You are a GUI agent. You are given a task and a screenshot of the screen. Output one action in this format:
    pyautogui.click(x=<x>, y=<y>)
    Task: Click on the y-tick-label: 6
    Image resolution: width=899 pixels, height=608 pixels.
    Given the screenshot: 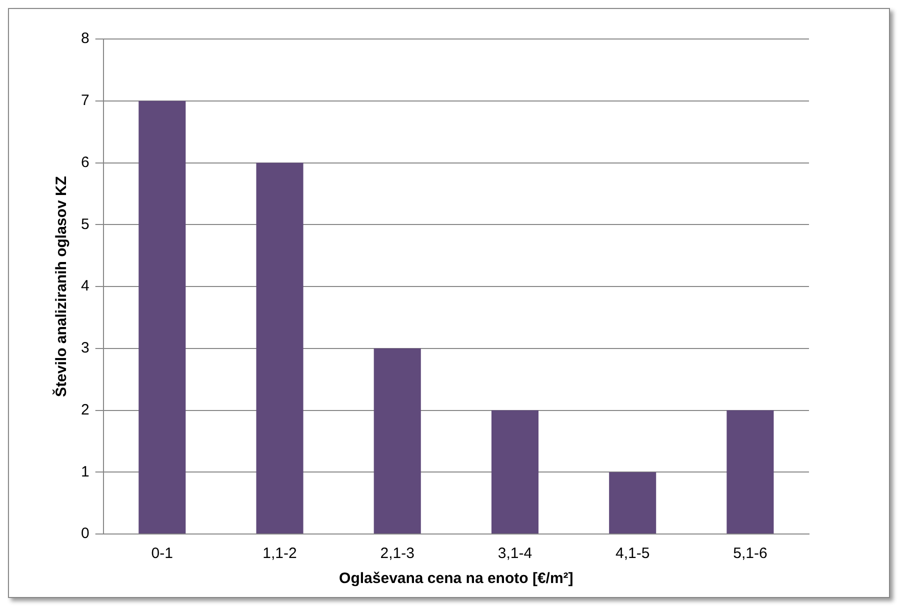 What is the action you would take?
    pyautogui.click(x=85, y=162)
    